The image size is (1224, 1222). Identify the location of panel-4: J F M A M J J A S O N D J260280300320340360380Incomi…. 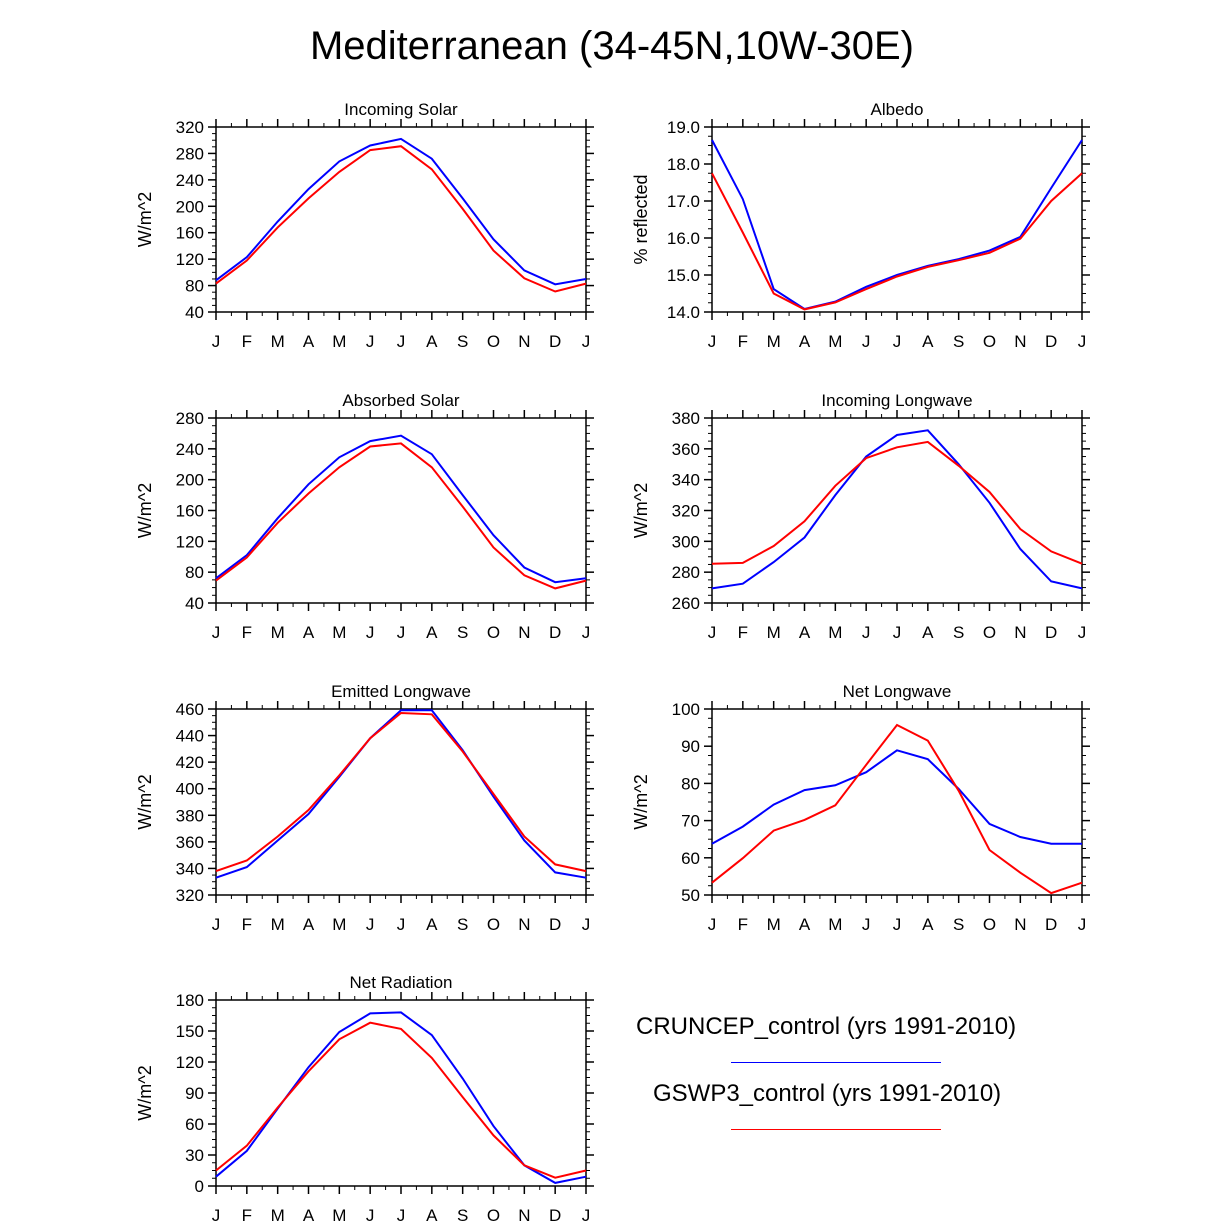
(860, 516).